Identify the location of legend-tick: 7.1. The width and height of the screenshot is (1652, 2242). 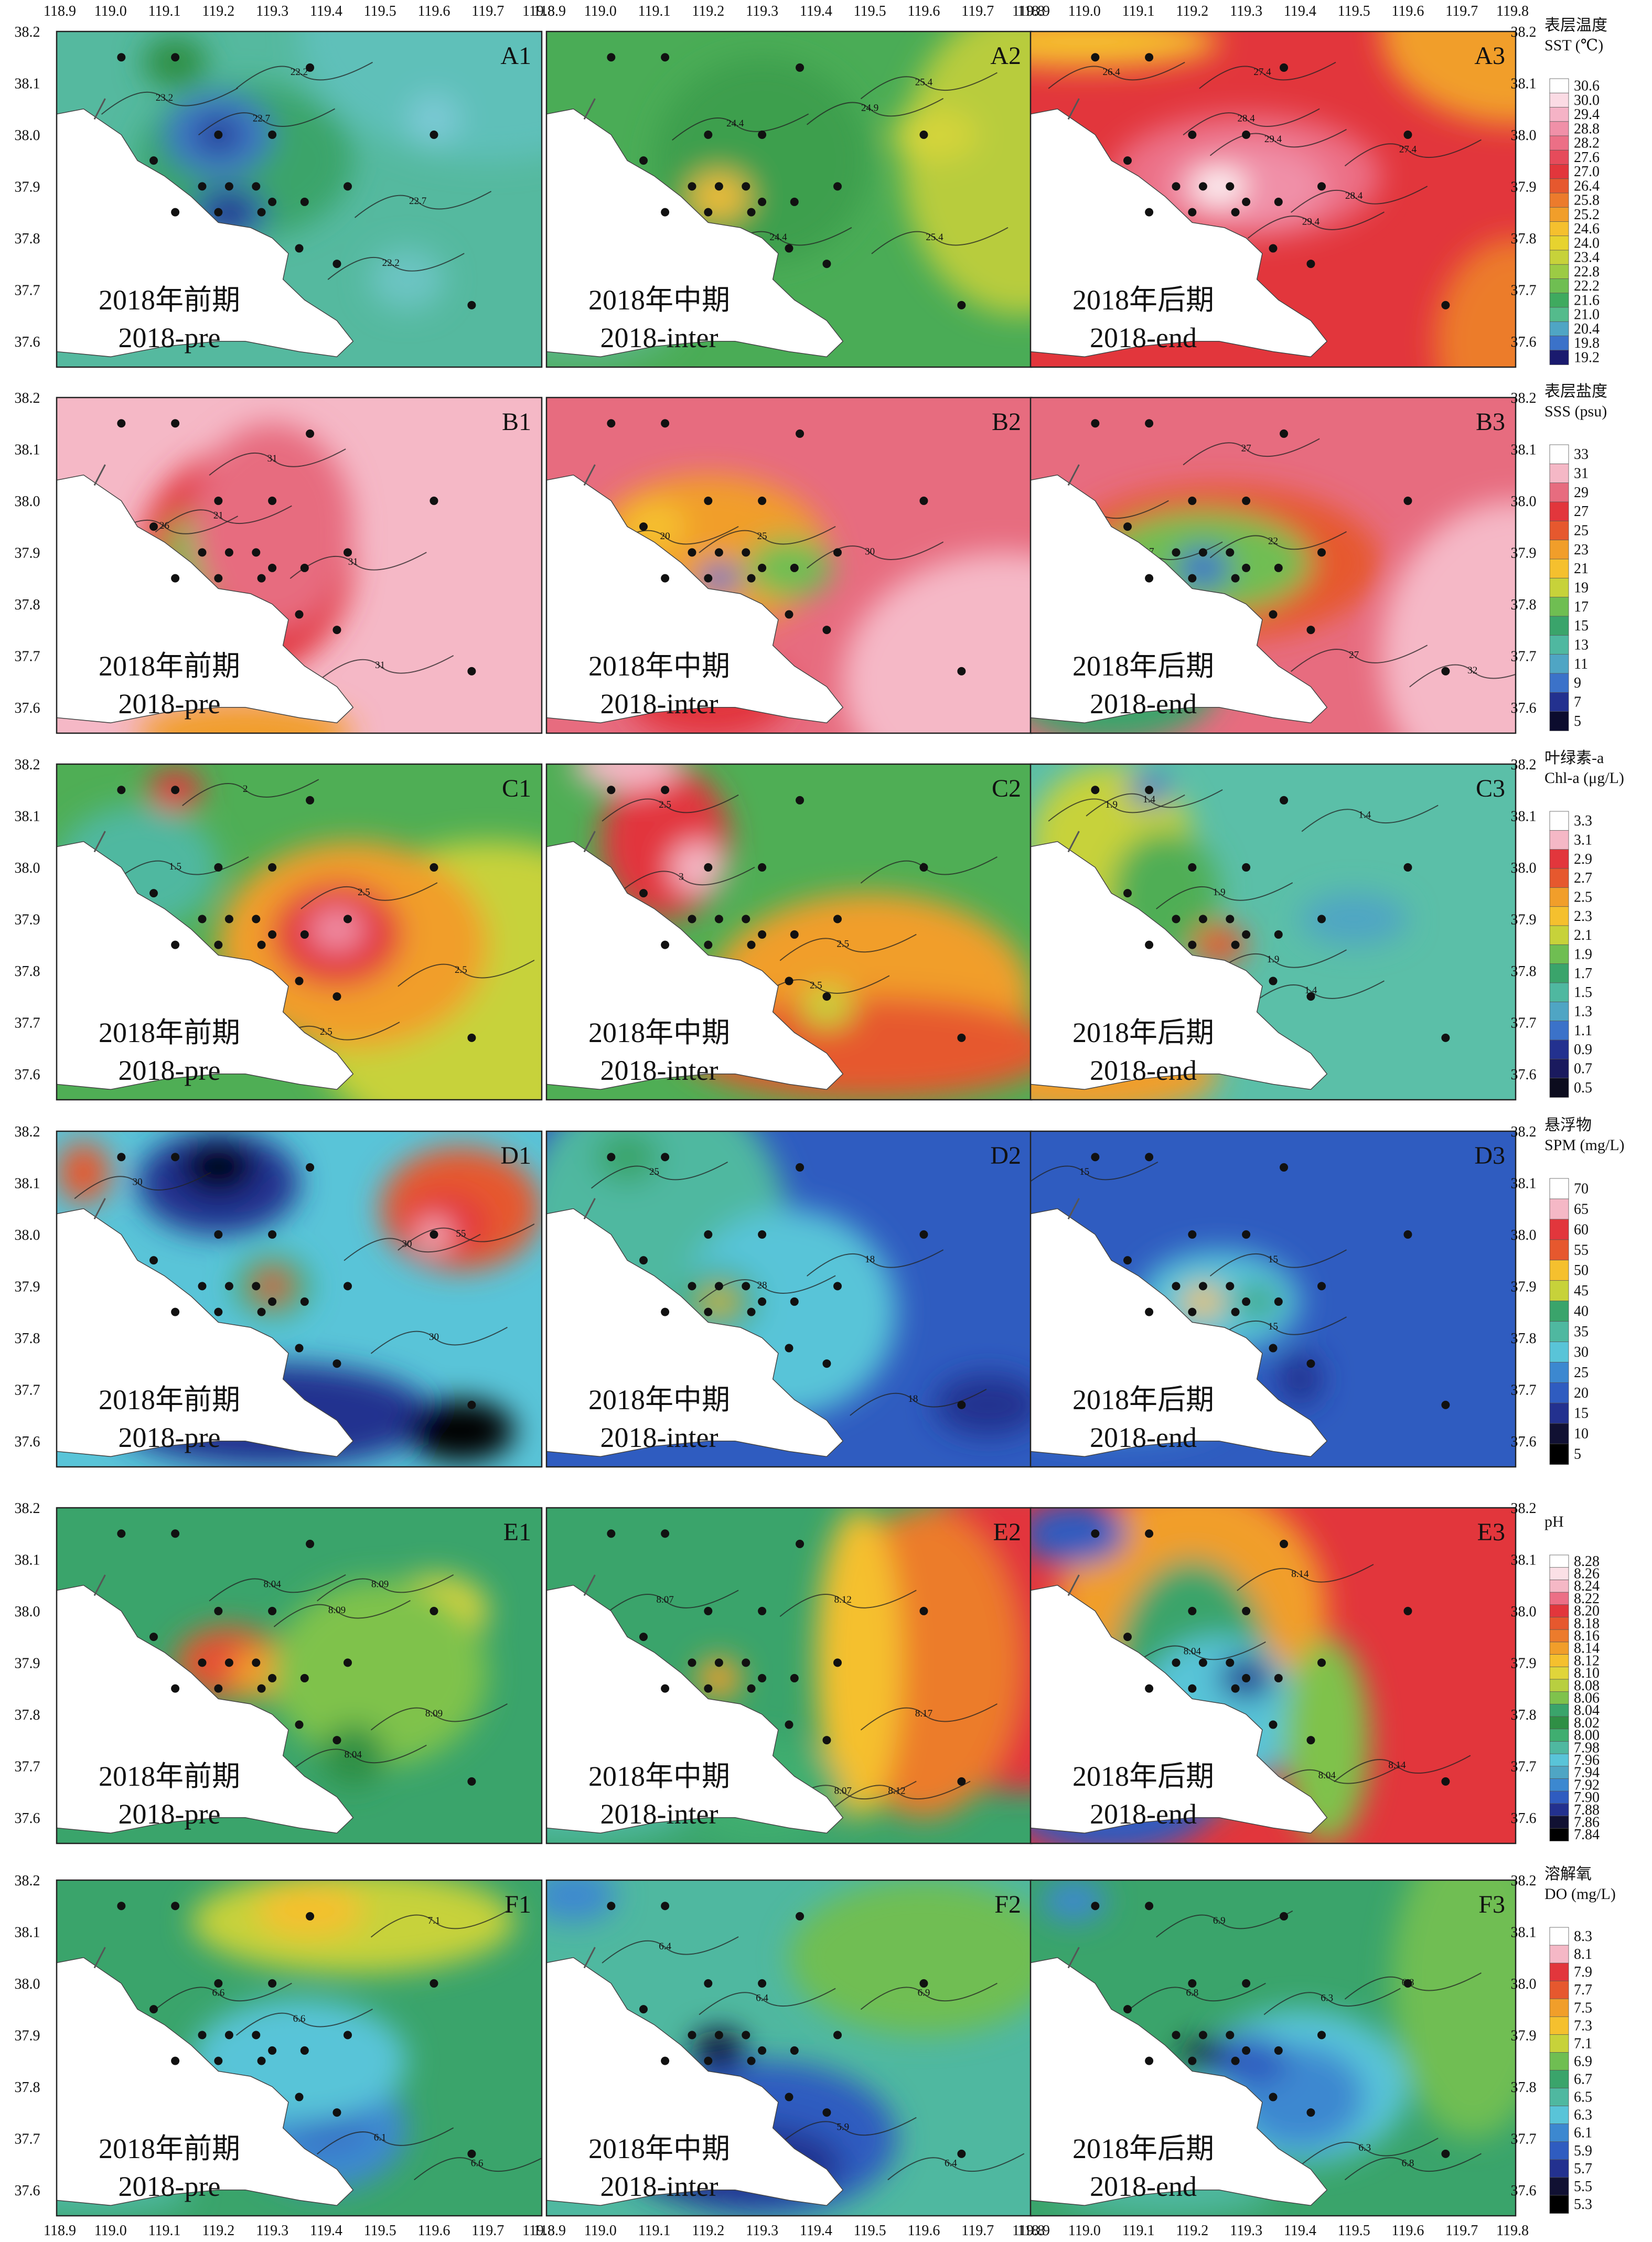
(1583, 2044).